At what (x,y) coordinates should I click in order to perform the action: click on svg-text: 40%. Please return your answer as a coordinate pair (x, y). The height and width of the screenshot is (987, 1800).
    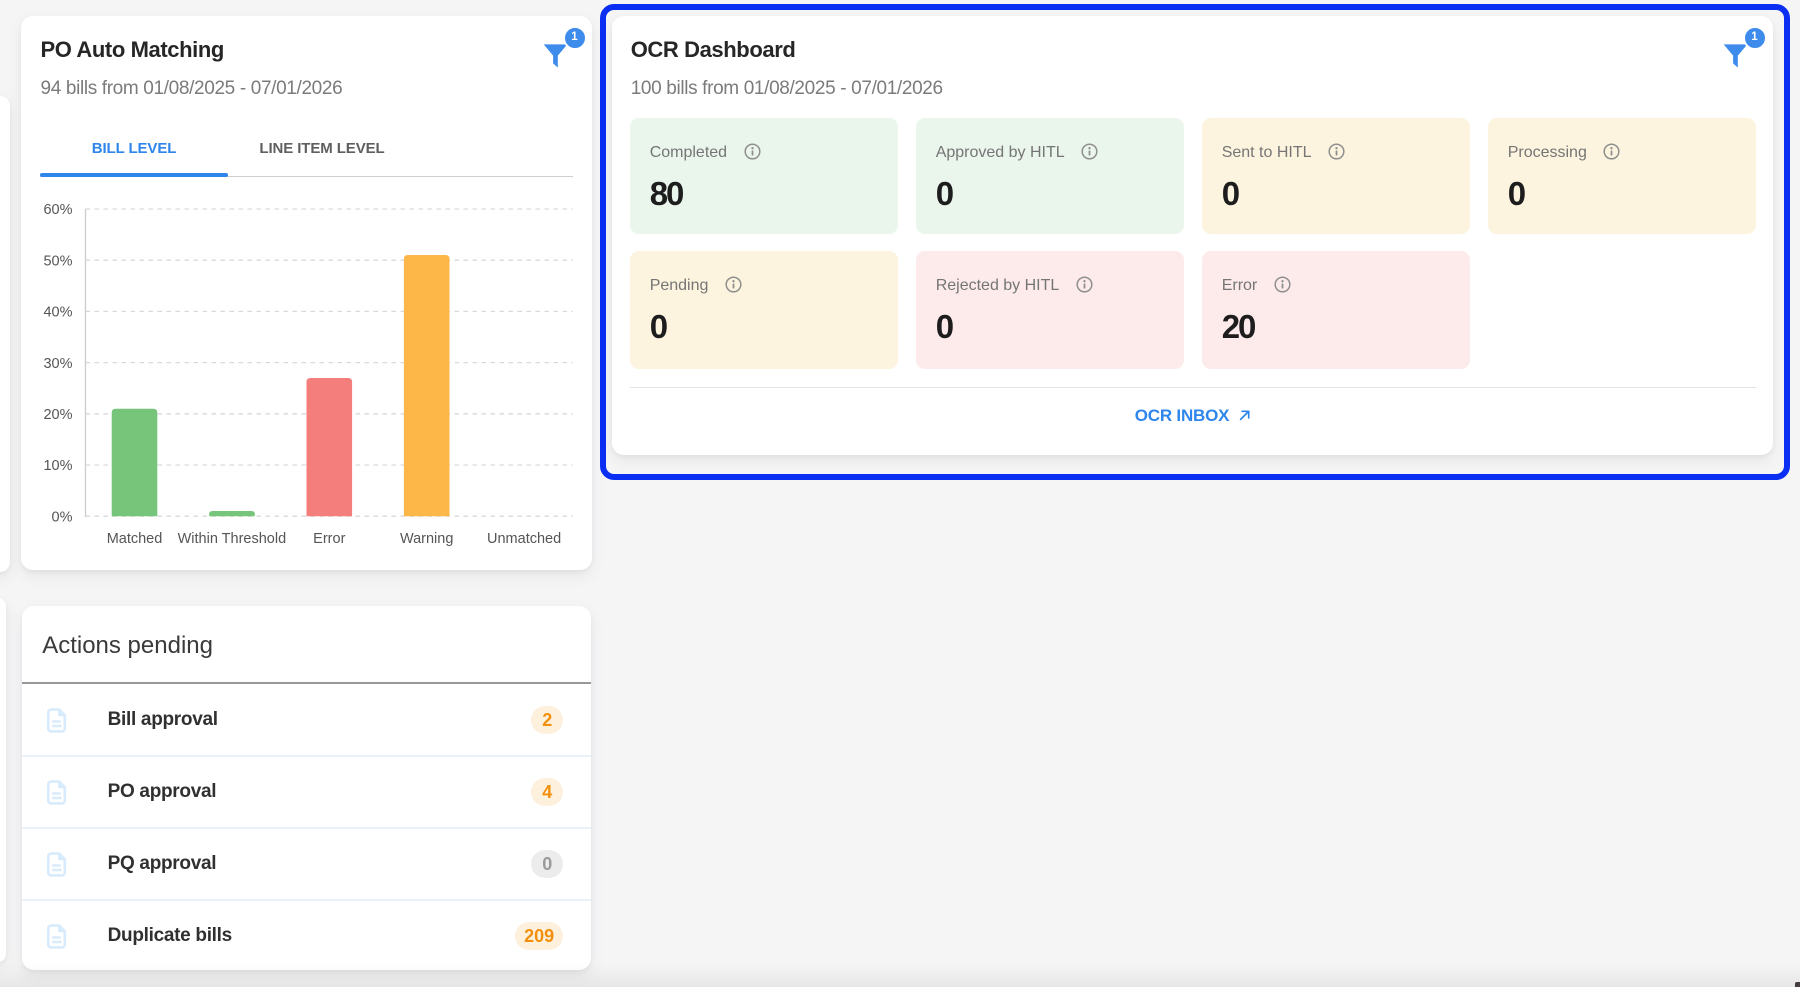
    Looking at the image, I should click on (57, 313).